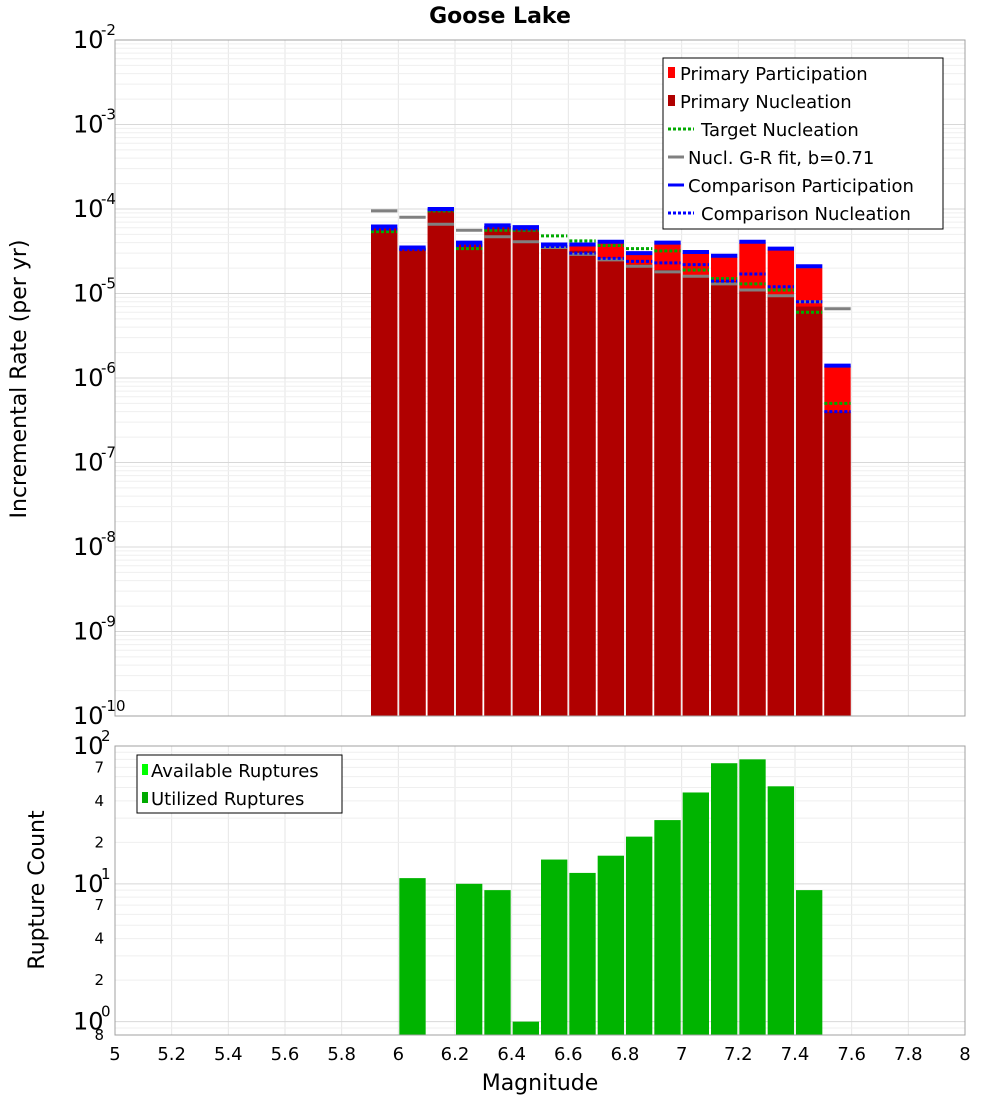  What do you see at coordinates (228, 1054) in the screenshot?
I see `x-tick-label-5-4: 5.4` at bounding box center [228, 1054].